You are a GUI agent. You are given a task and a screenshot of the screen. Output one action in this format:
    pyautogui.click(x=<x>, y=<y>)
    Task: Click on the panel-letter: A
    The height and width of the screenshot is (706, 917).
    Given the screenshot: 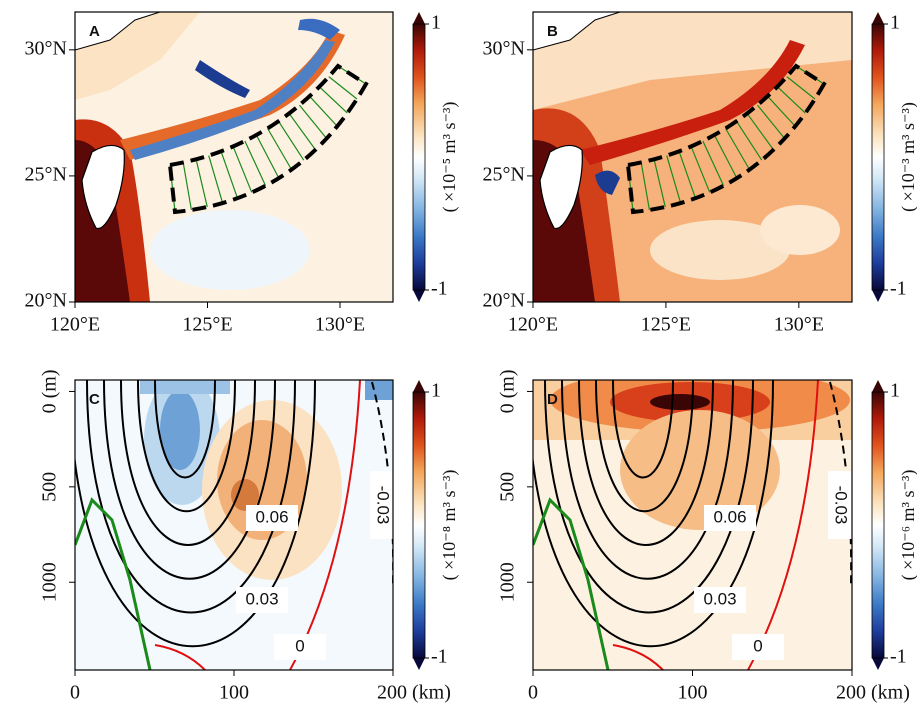 What is the action you would take?
    pyautogui.click(x=94, y=31)
    